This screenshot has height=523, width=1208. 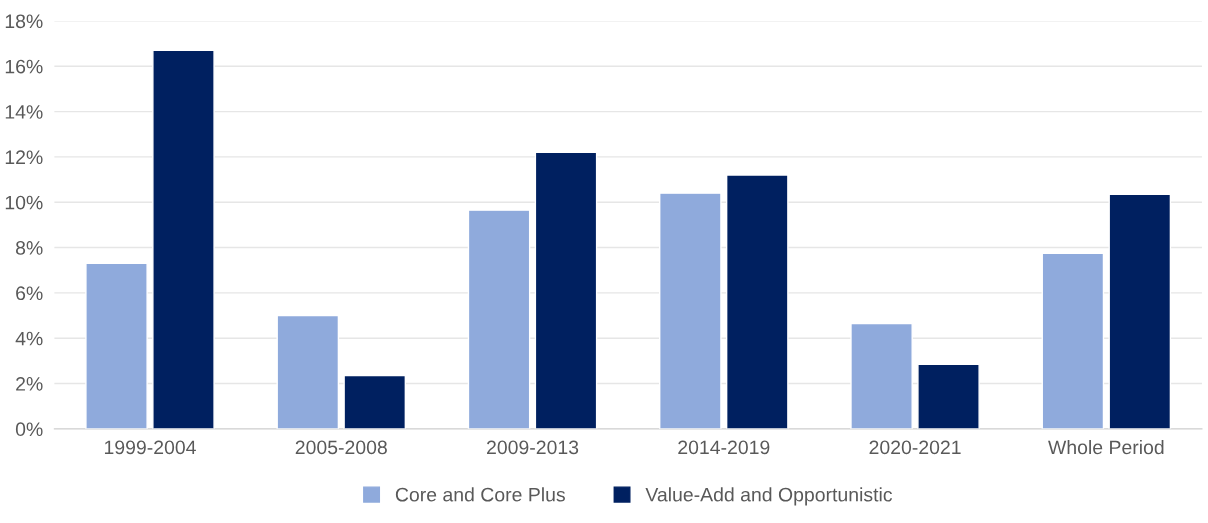 What do you see at coordinates (150, 447) in the screenshot?
I see `x-tick-label: 1999-2004` at bounding box center [150, 447].